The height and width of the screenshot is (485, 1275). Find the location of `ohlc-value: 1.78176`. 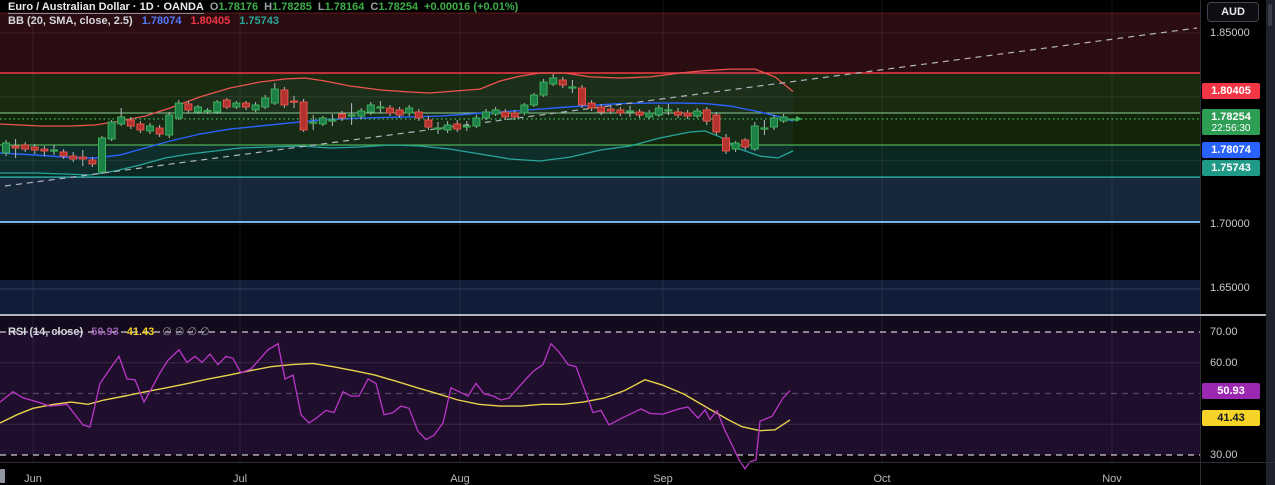

ohlc-value: 1.78176 is located at coordinates (238, 7).